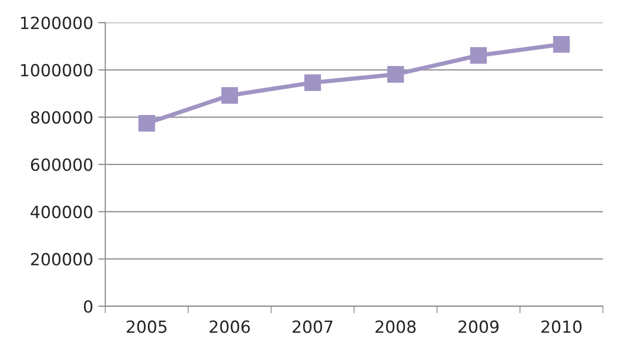 This screenshot has height=359, width=638. I want to click on y-tick-label: 200000, so click(61, 259).